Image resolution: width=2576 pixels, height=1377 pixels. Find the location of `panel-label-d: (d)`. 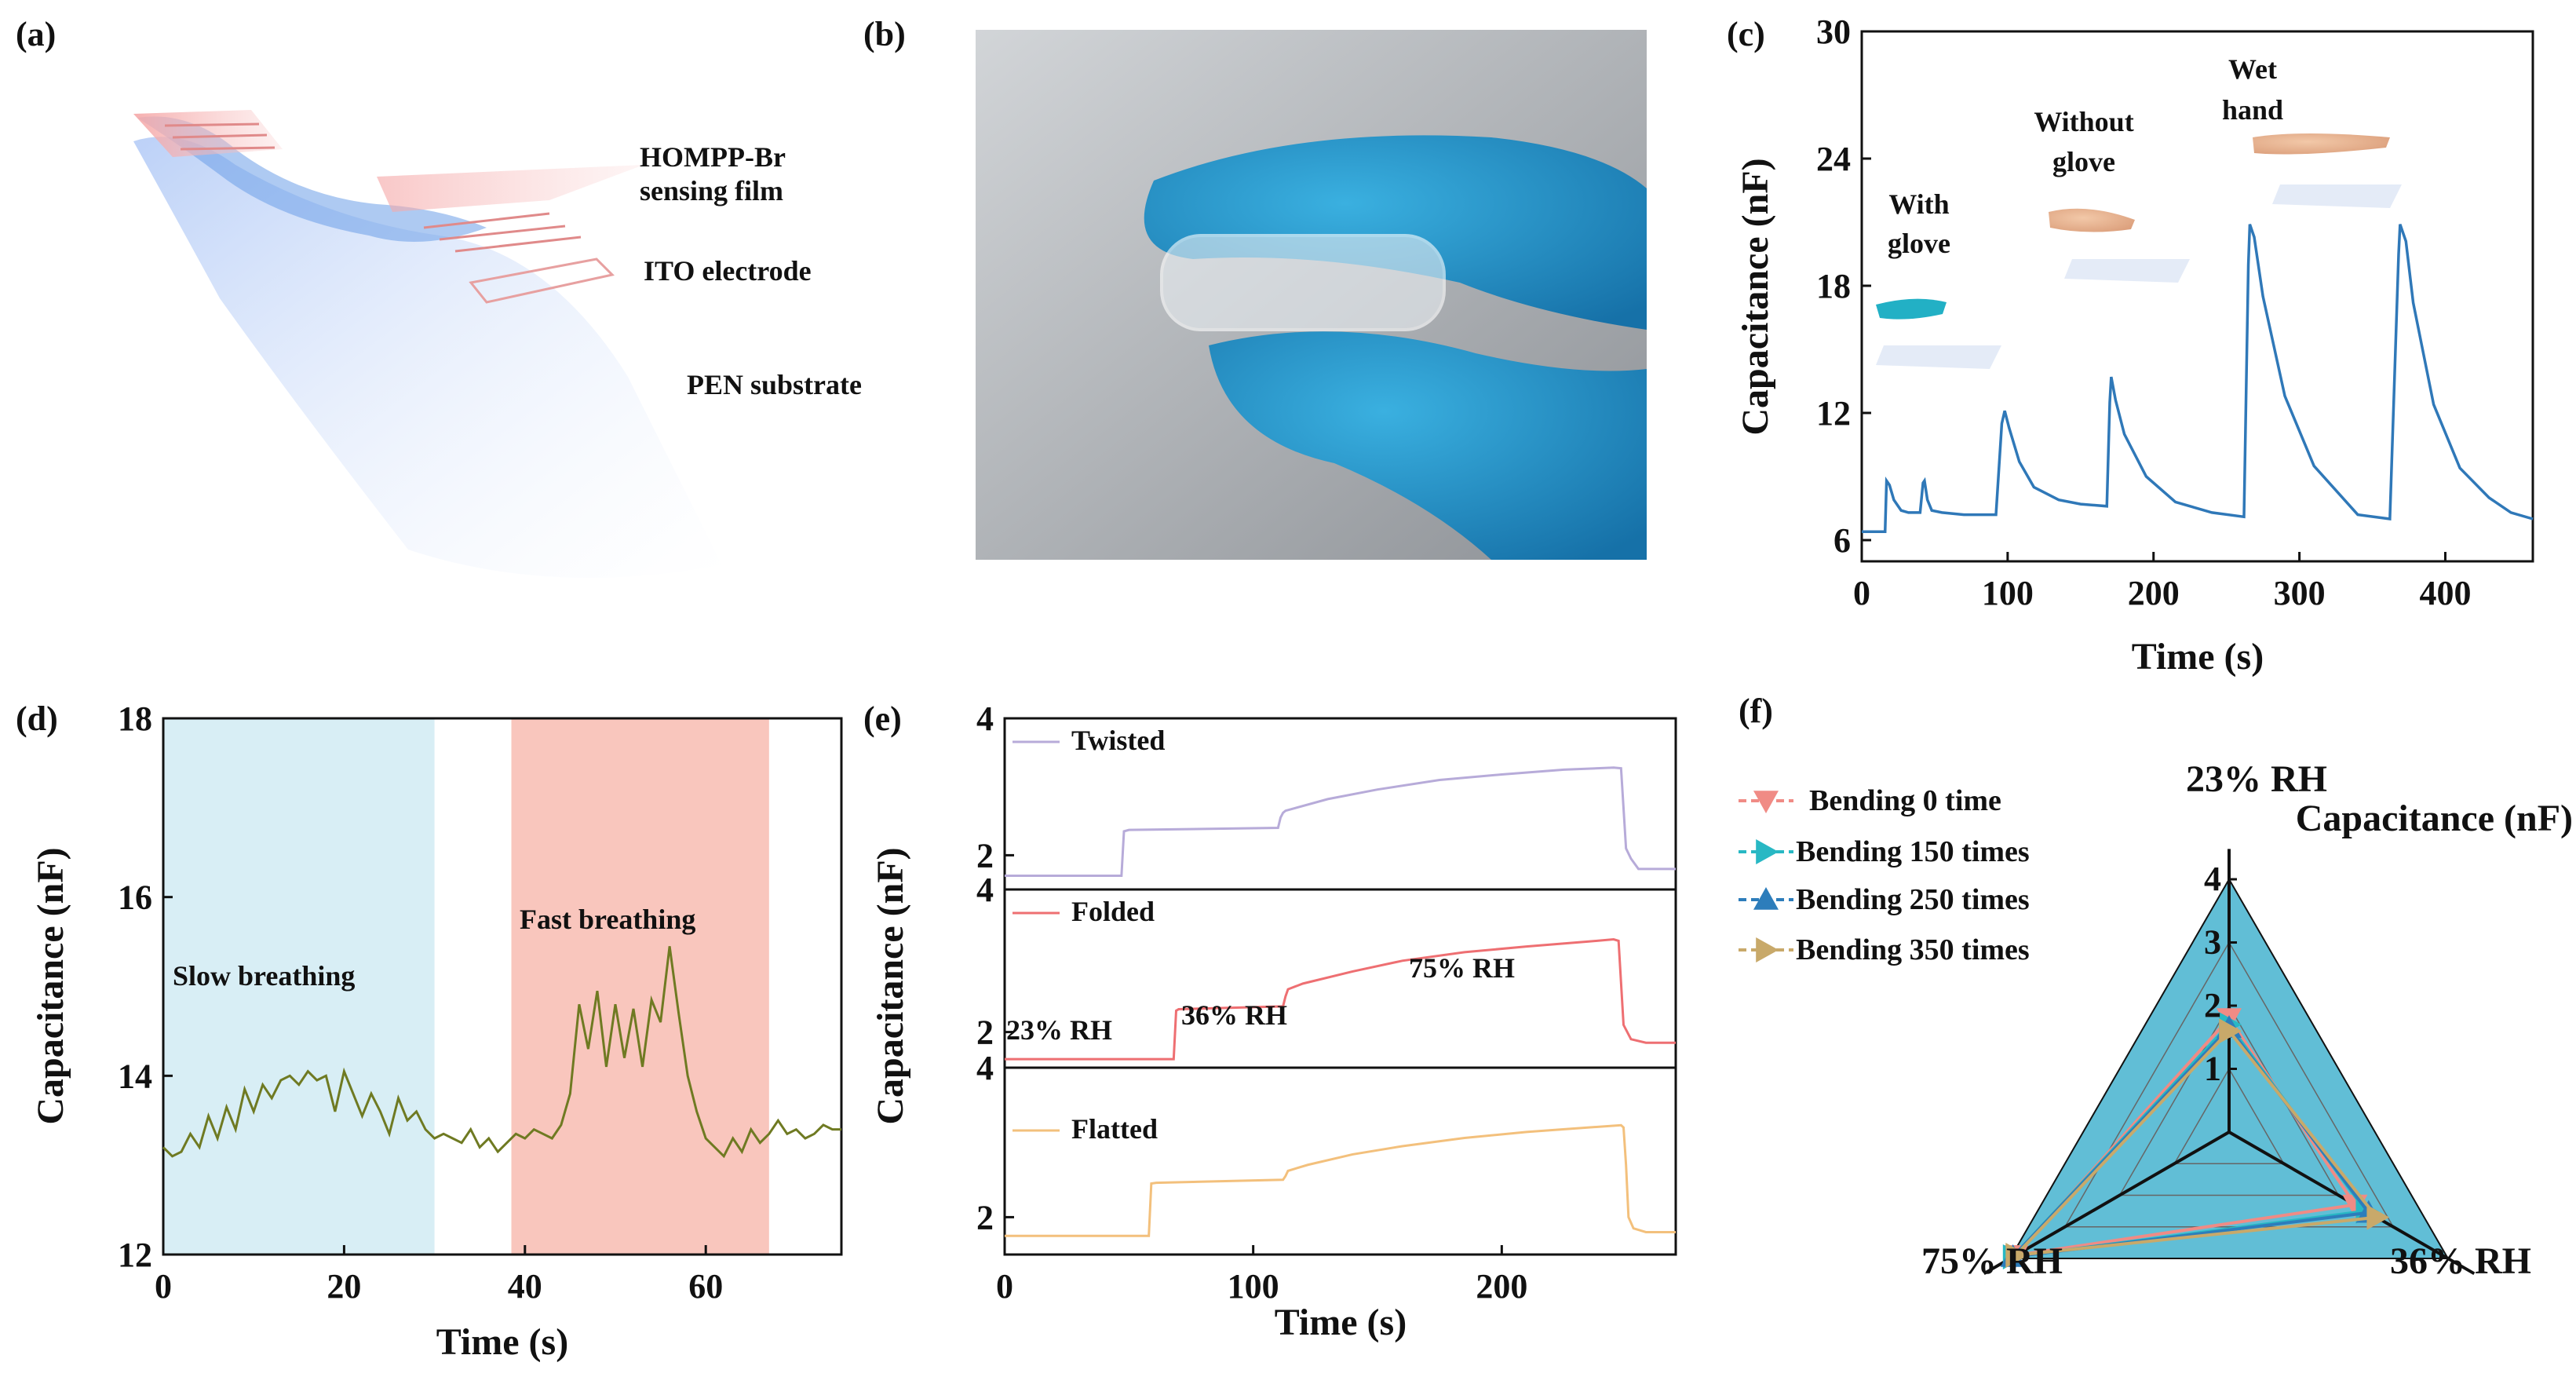

panel-label-d: (d) is located at coordinates (37, 718).